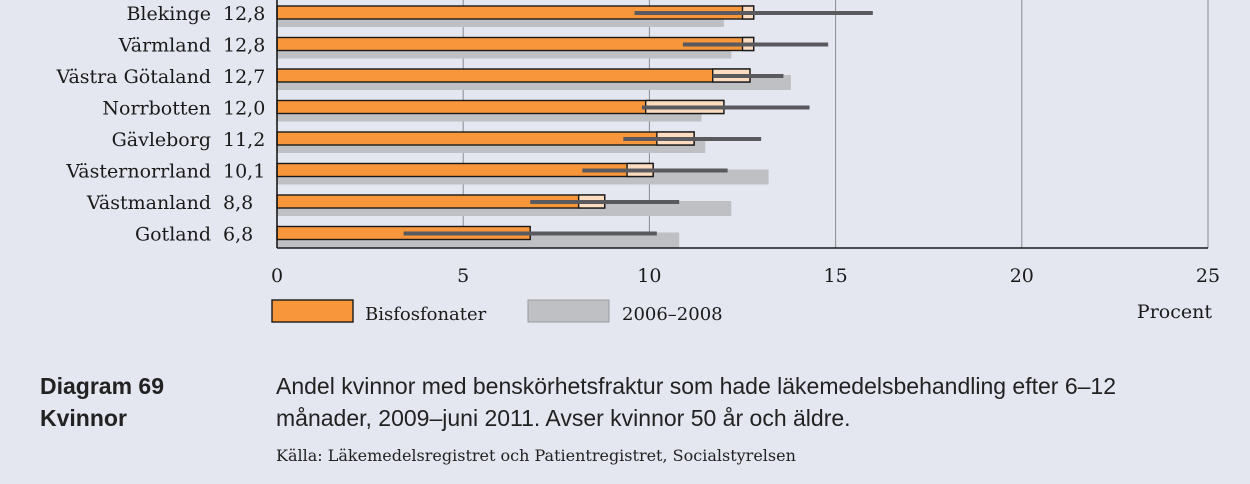  What do you see at coordinates (83, 418) in the screenshot?
I see `diagram-subject: Kvinnor` at bounding box center [83, 418].